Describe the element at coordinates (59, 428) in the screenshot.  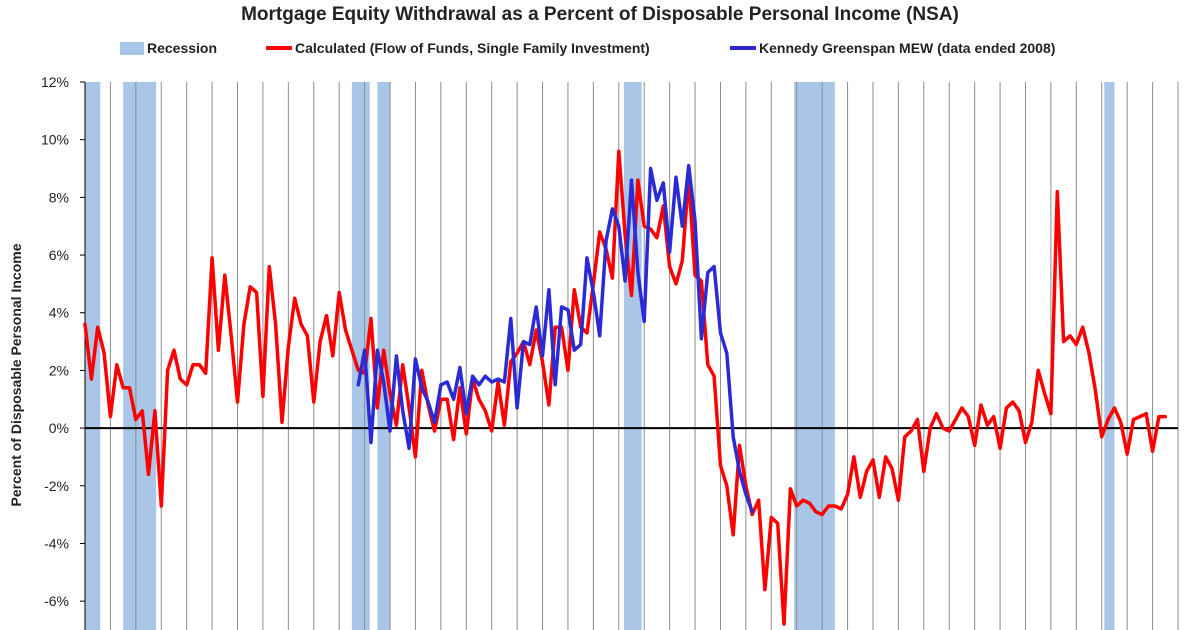
I see `y-tick-label: 0%` at that location.